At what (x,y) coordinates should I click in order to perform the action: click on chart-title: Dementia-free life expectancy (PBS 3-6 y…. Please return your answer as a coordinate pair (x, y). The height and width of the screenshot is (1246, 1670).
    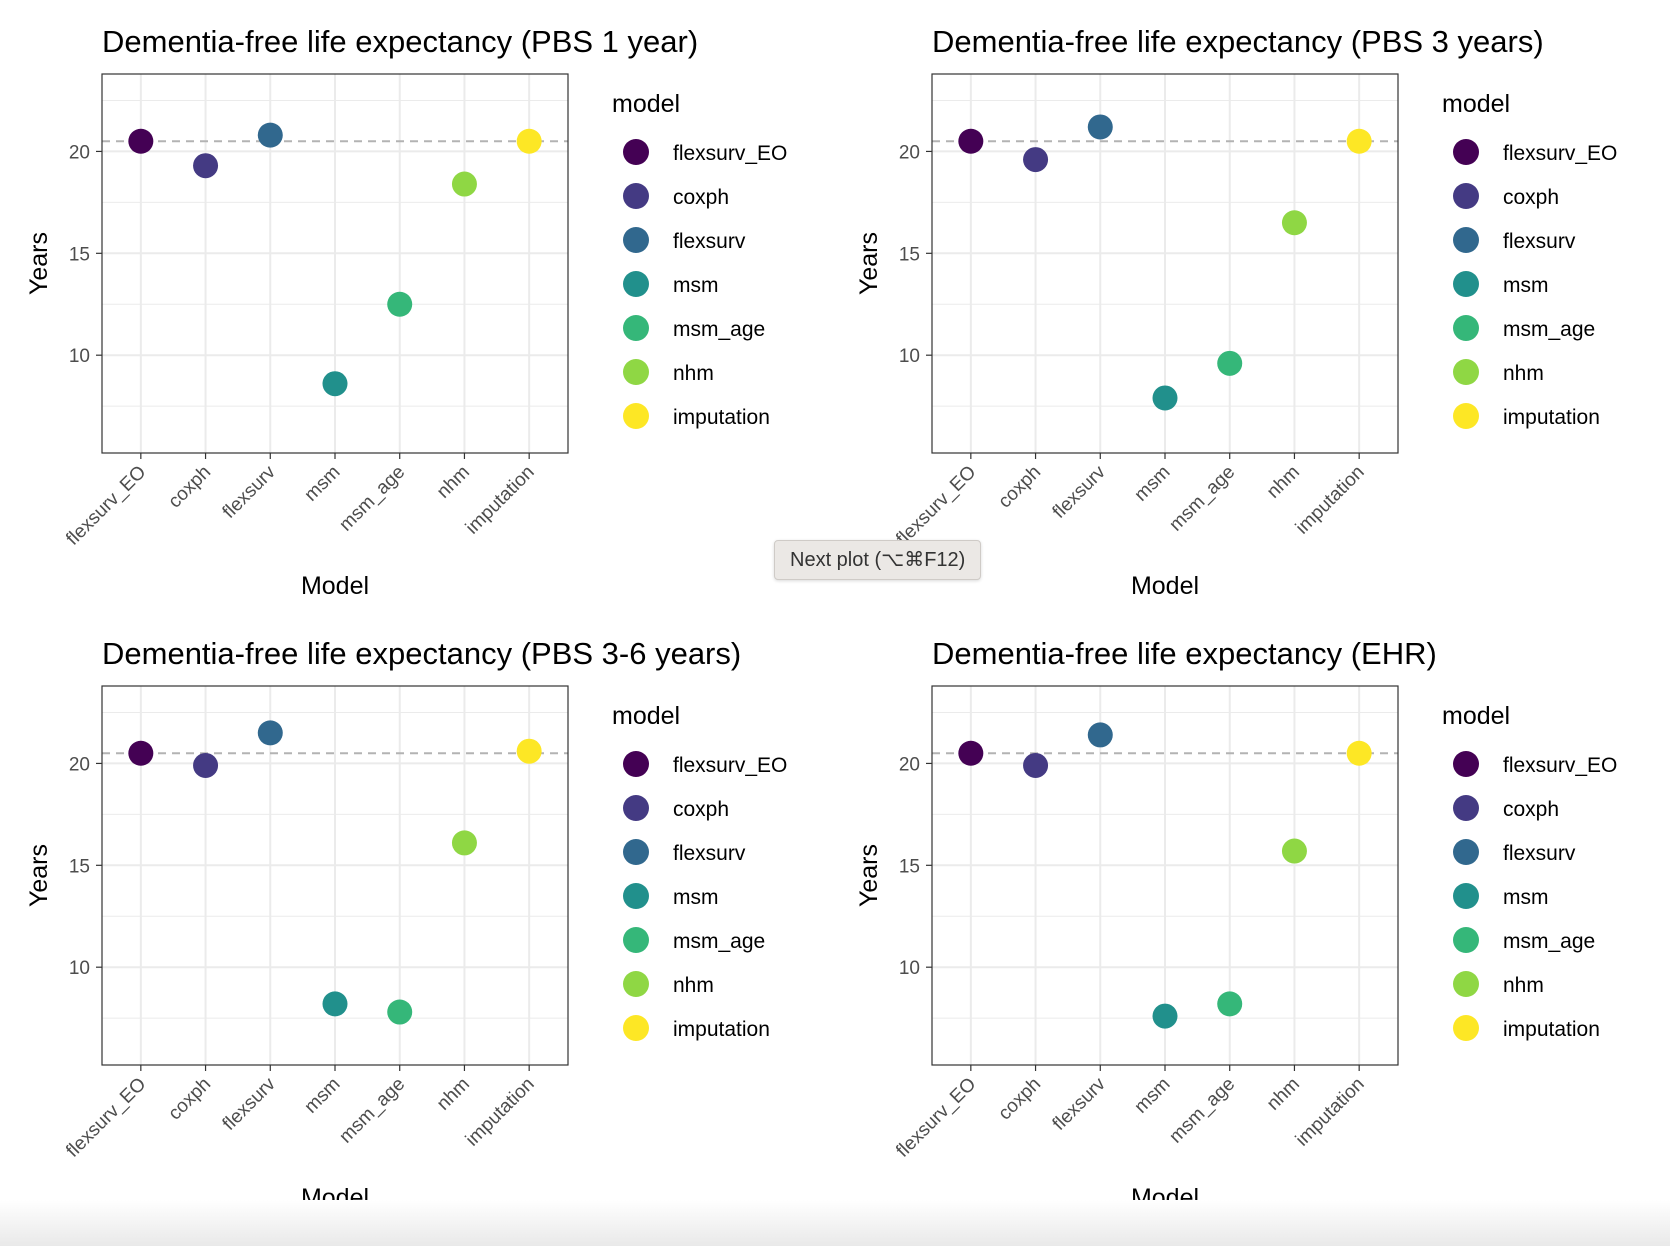
    Looking at the image, I should click on (421, 653).